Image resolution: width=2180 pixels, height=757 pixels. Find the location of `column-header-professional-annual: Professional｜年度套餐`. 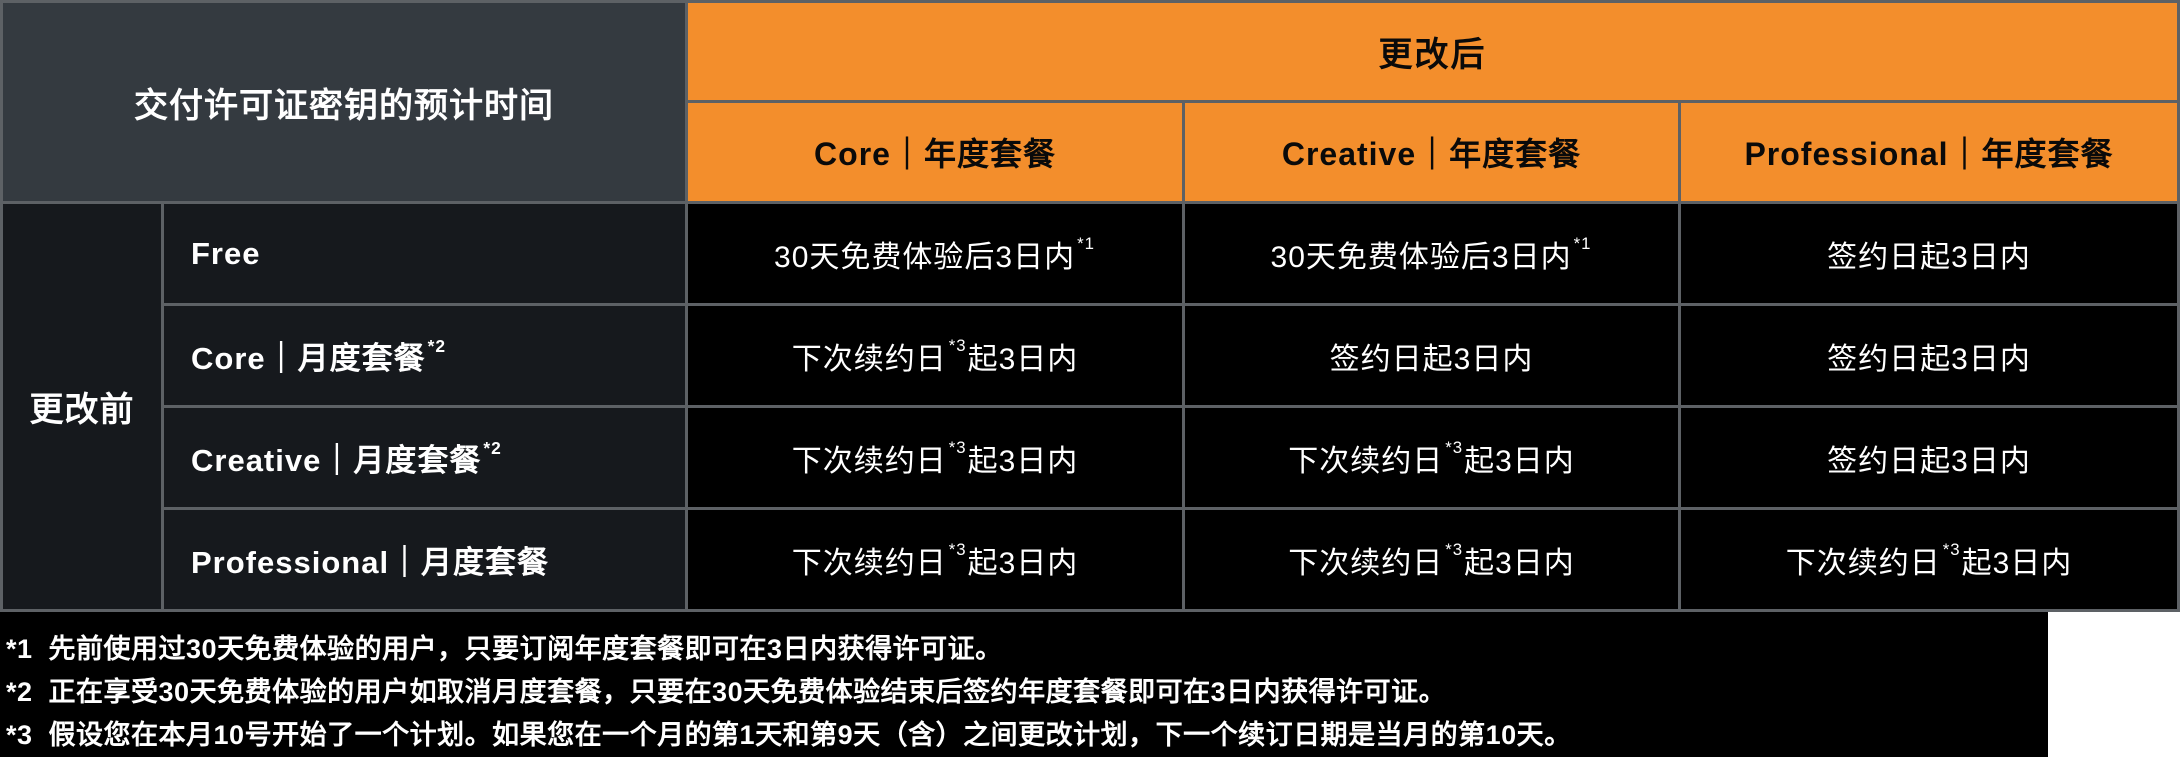

column-header-professional-annual: Professional｜年度套餐 is located at coordinates (1929, 152).